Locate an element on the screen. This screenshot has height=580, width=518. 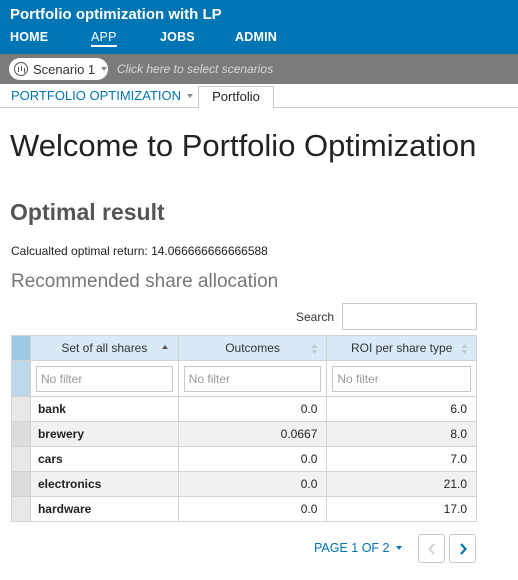
scenario-icon is located at coordinates (21, 69).